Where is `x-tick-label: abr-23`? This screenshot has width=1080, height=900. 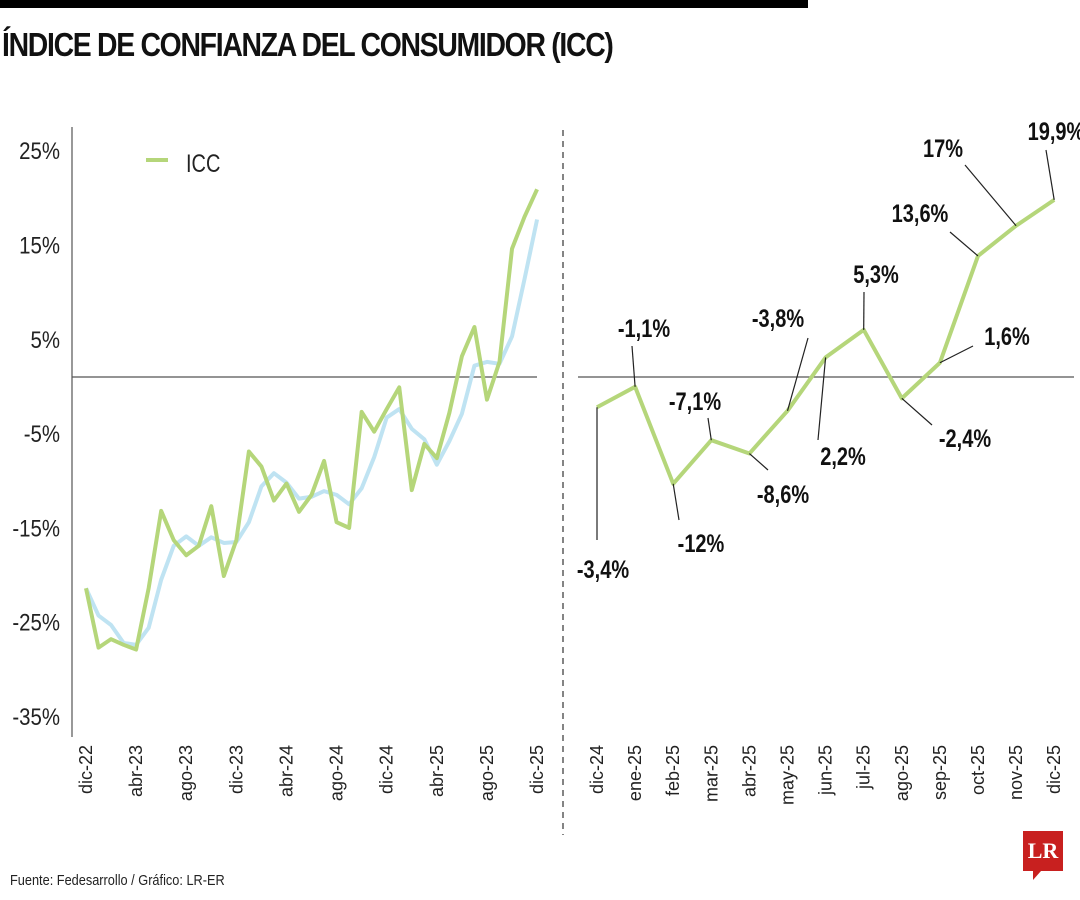 x-tick-label: abr-23 is located at coordinates (136, 771).